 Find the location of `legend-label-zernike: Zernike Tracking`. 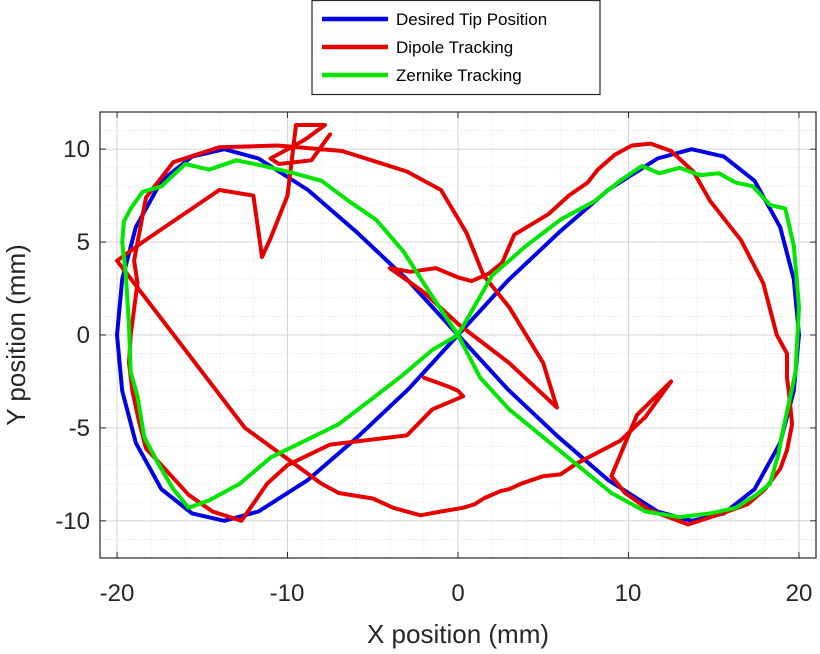

legend-label-zernike: Zernike Tracking is located at coordinates (459, 75).